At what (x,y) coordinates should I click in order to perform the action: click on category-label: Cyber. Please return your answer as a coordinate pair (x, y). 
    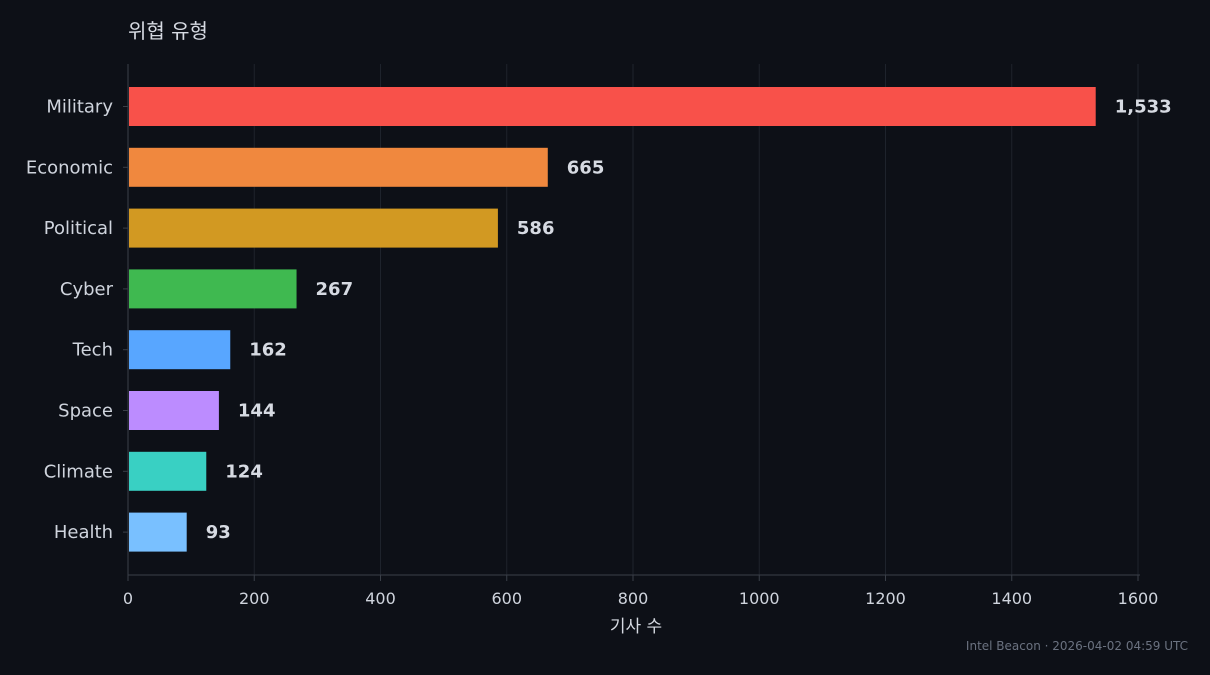
    Looking at the image, I should click on (87, 289).